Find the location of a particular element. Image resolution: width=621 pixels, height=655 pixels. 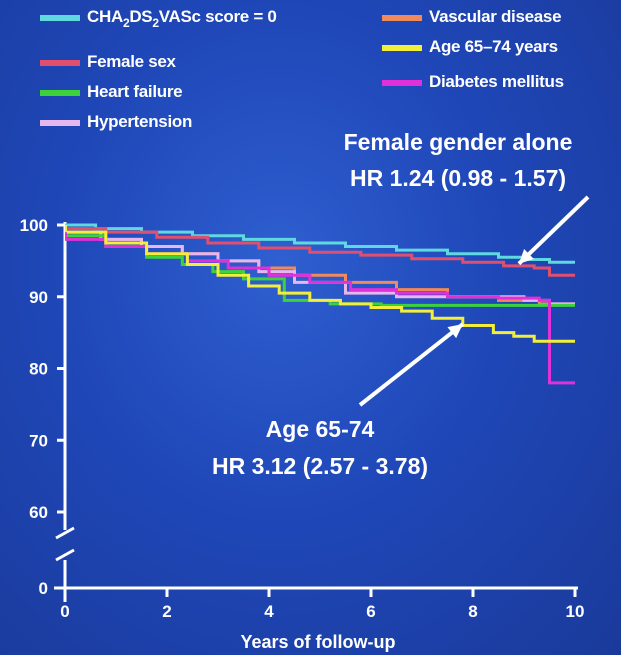

annotation-text: HR 3.12 (2.57 - 3.78) is located at coordinates (320, 466).